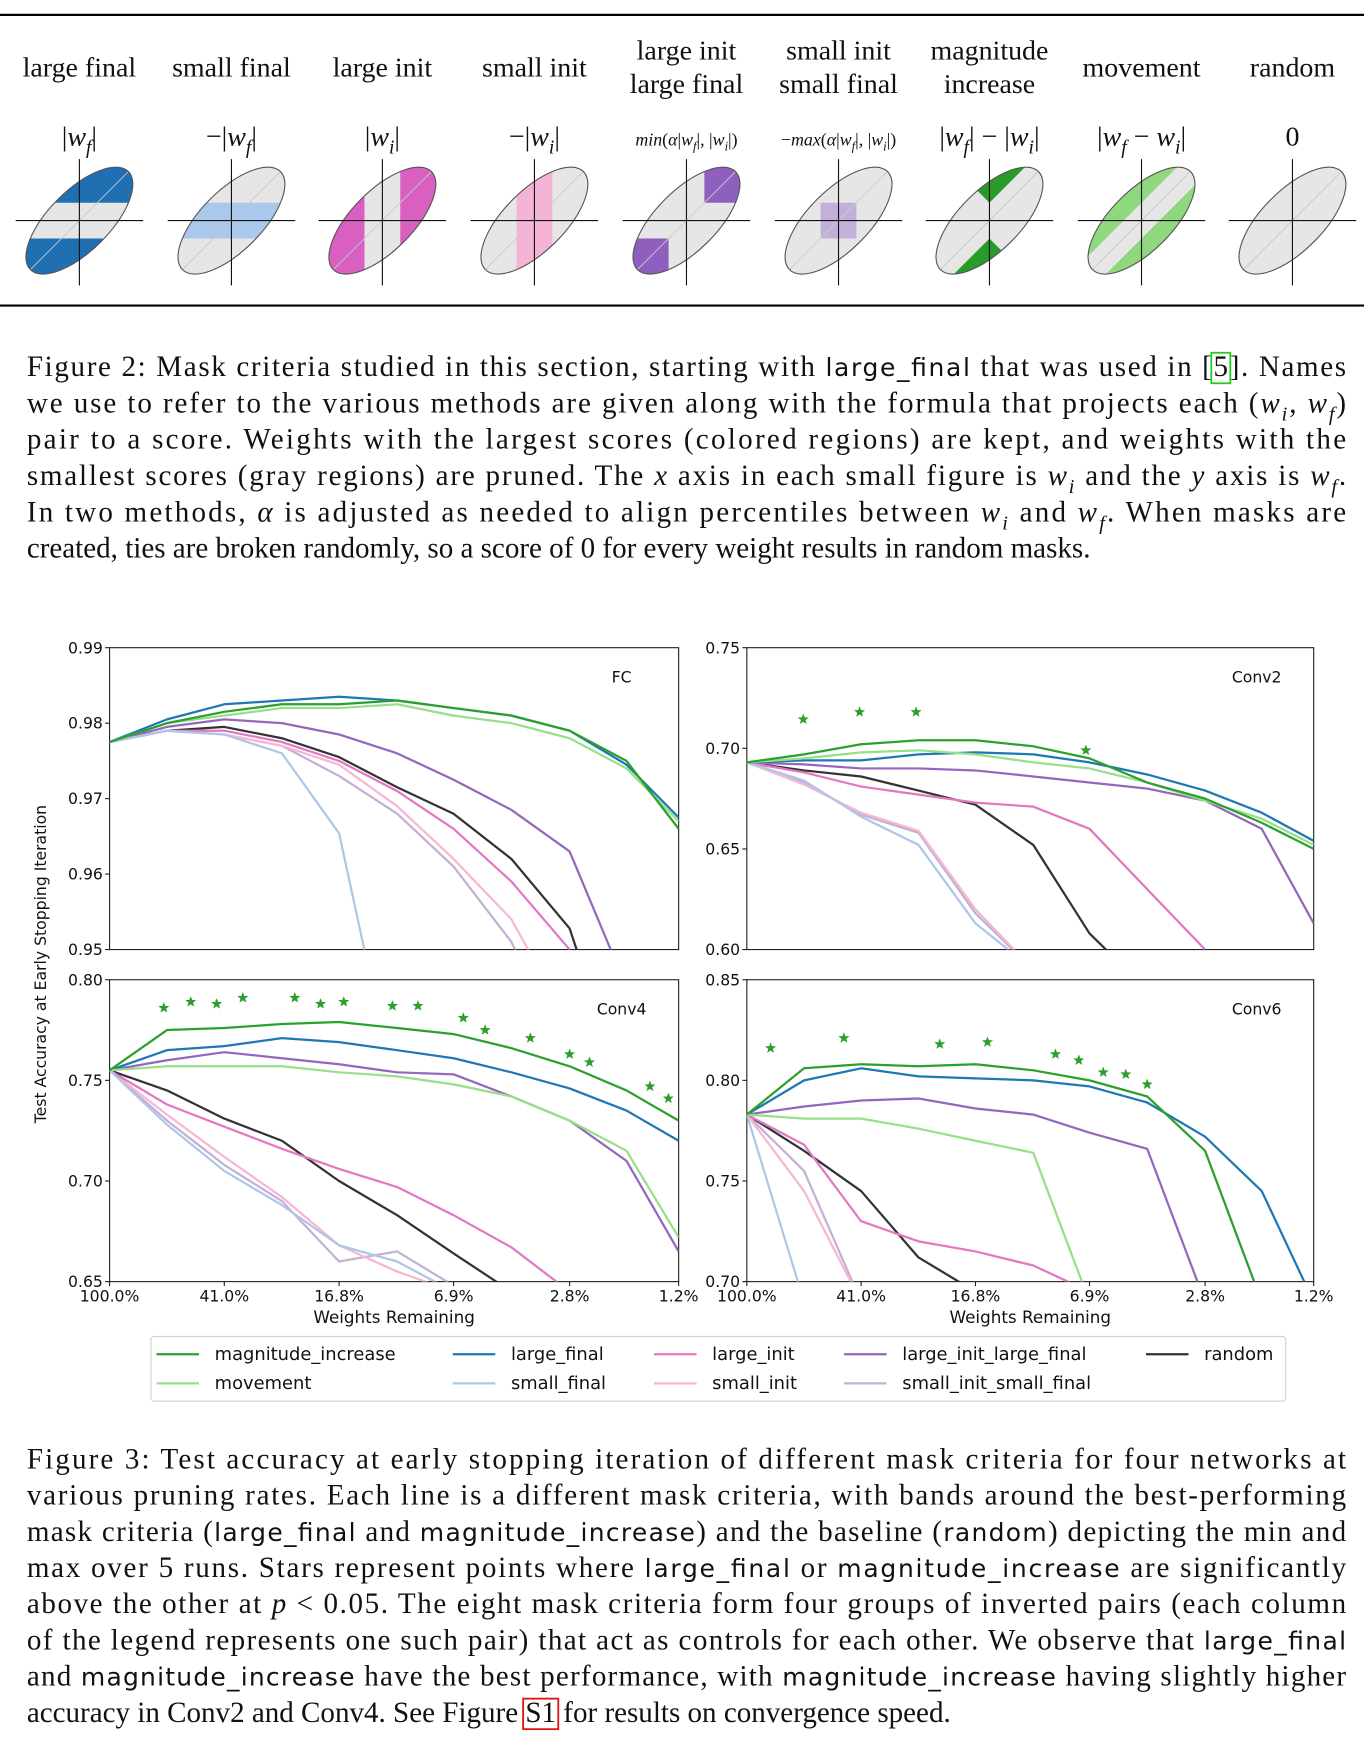  Describe the element at coordinates (648, 140) in the screenshot. I see `formula-text: min` at that location.